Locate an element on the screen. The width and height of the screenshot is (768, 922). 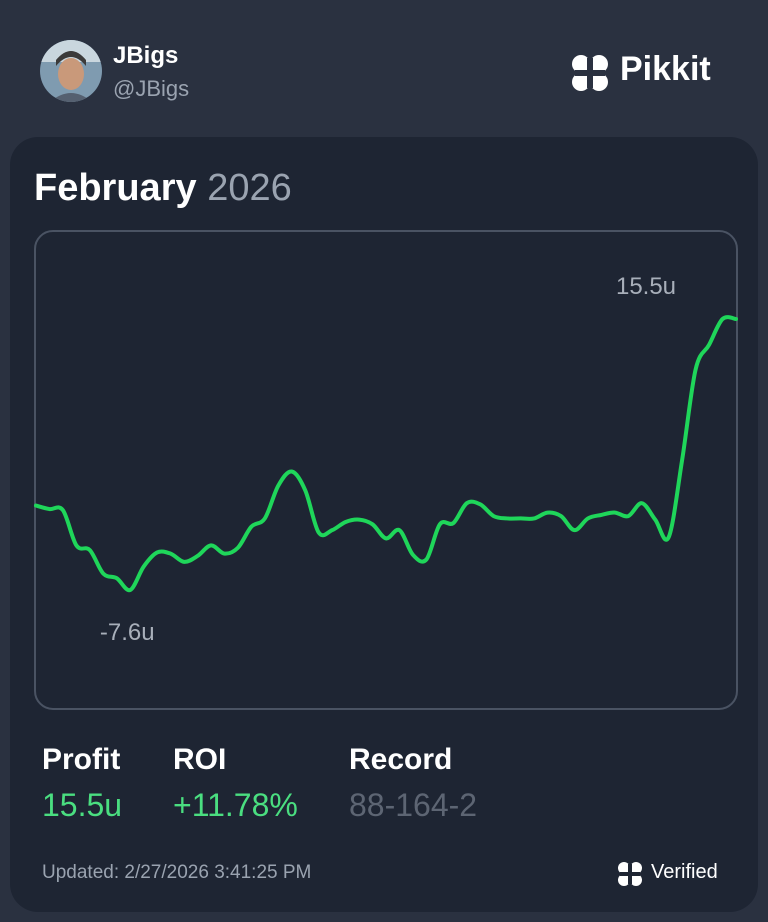
stat-label: ROI is located at coordinates (200, 759).